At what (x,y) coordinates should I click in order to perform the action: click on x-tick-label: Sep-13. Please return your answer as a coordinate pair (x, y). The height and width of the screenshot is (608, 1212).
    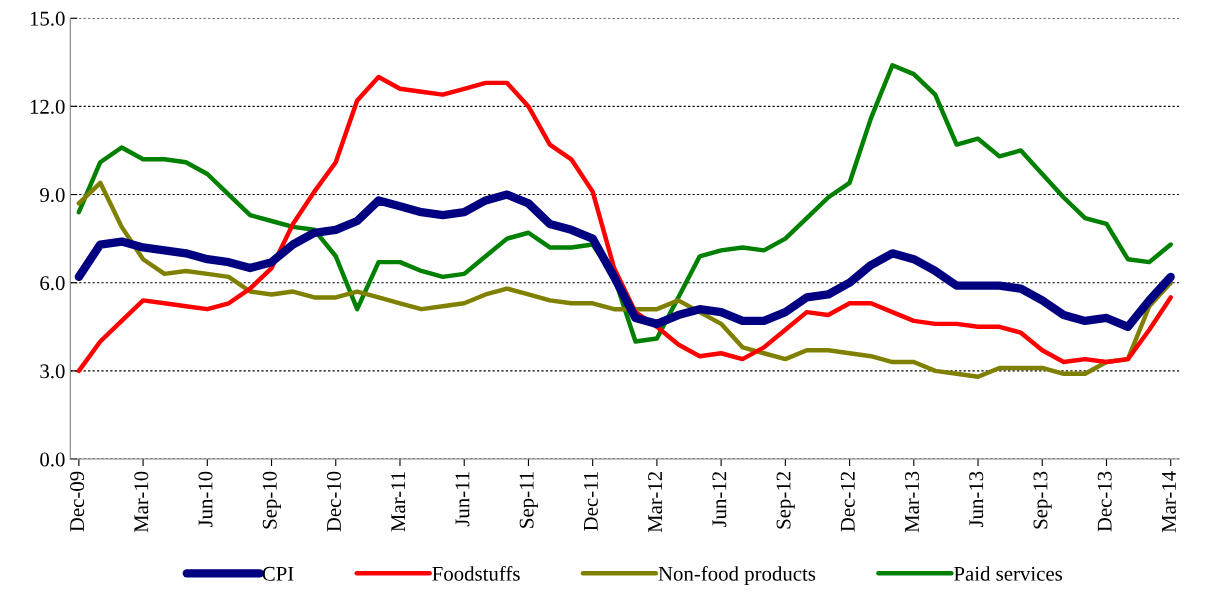
    Looking at the image, I should click on (1042, 500).